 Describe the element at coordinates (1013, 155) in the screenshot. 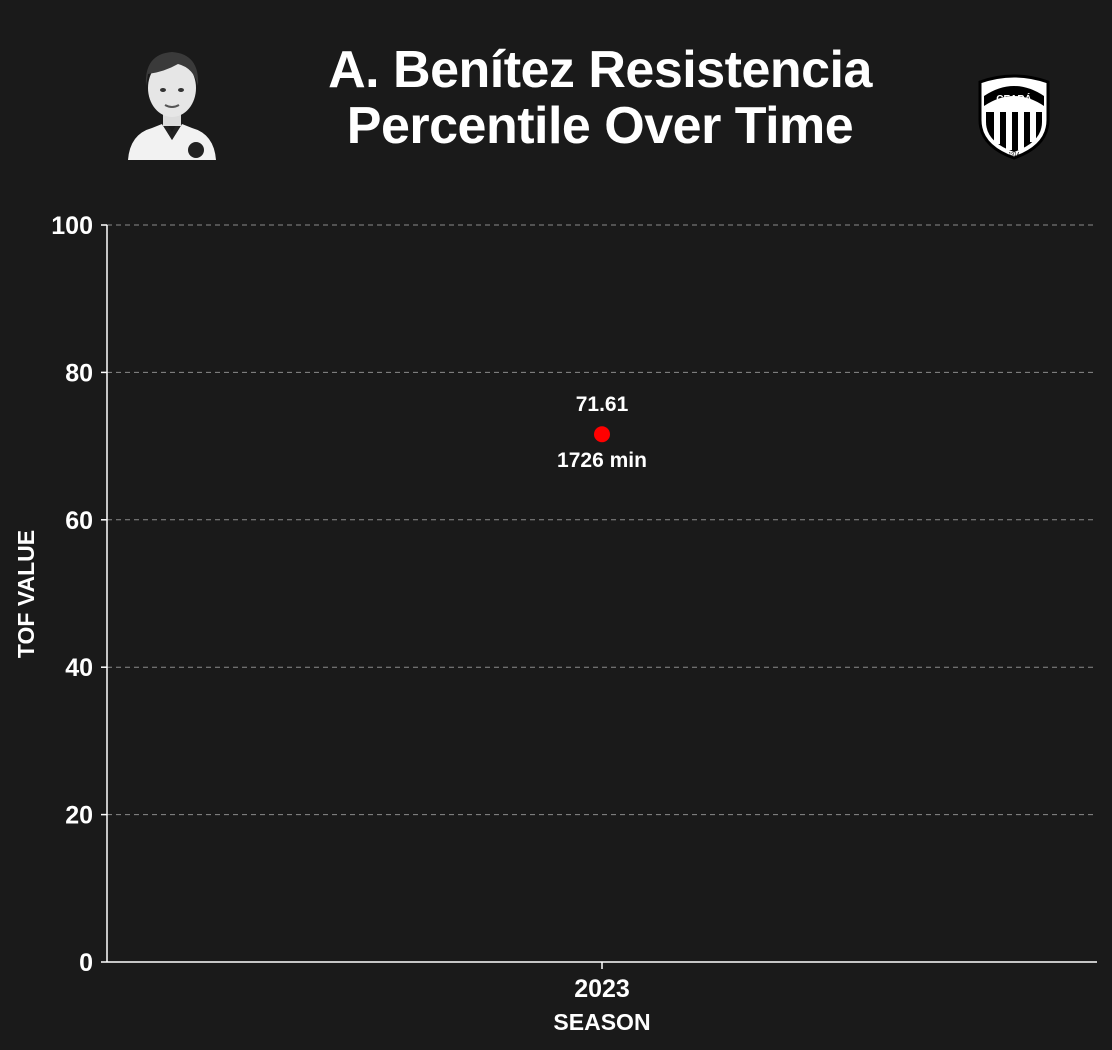

I see `crest-year: 1914` at that location.